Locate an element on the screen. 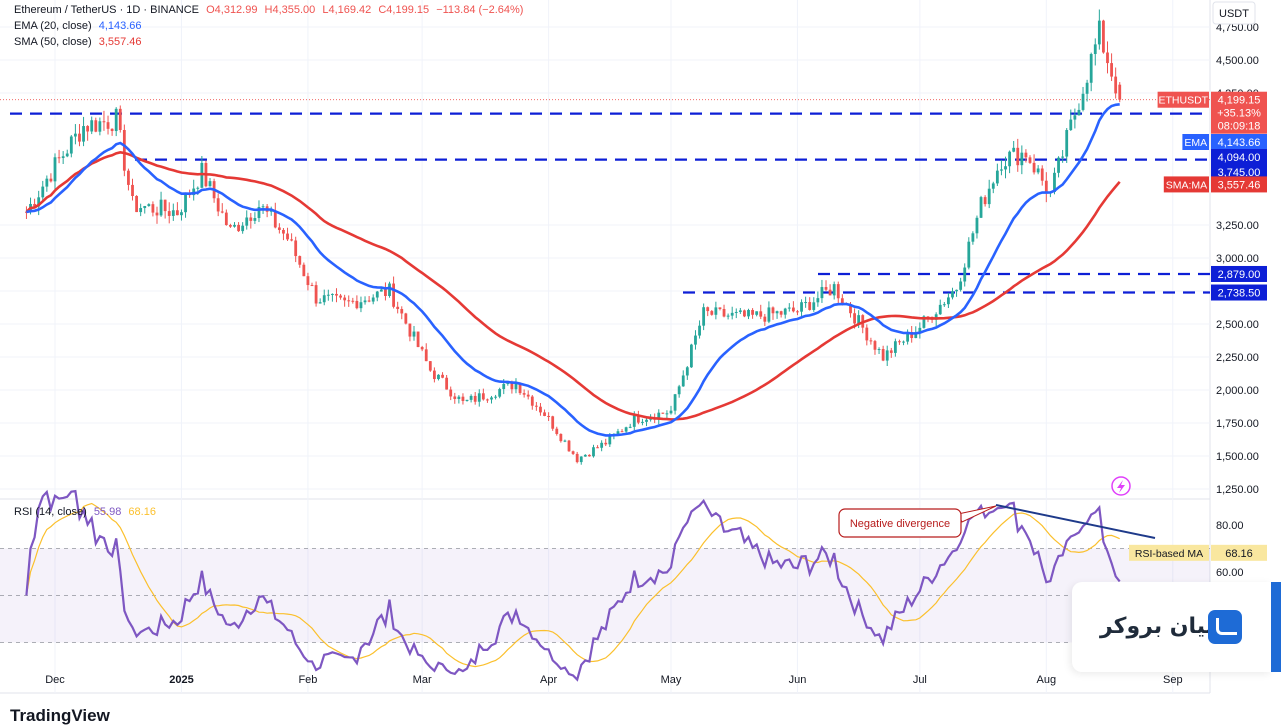  price-tick-label: 4,750.00 is located at coordinates (1237, 28).